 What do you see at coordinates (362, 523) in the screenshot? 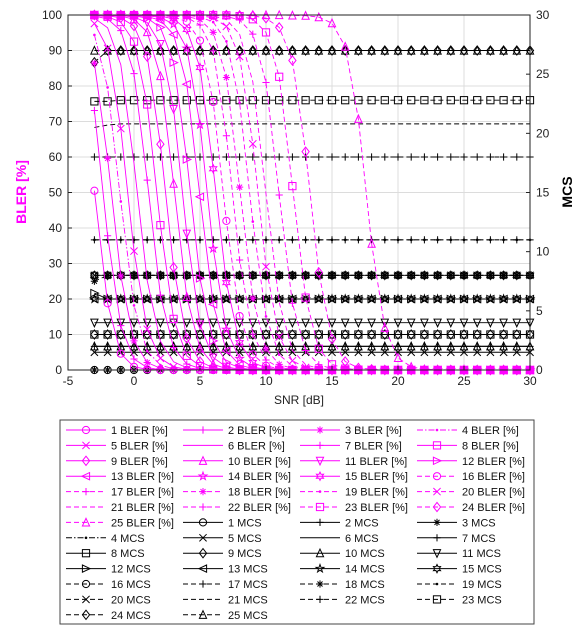
I see `legend-label: 2 MCS` at bounding box center [362, 523].